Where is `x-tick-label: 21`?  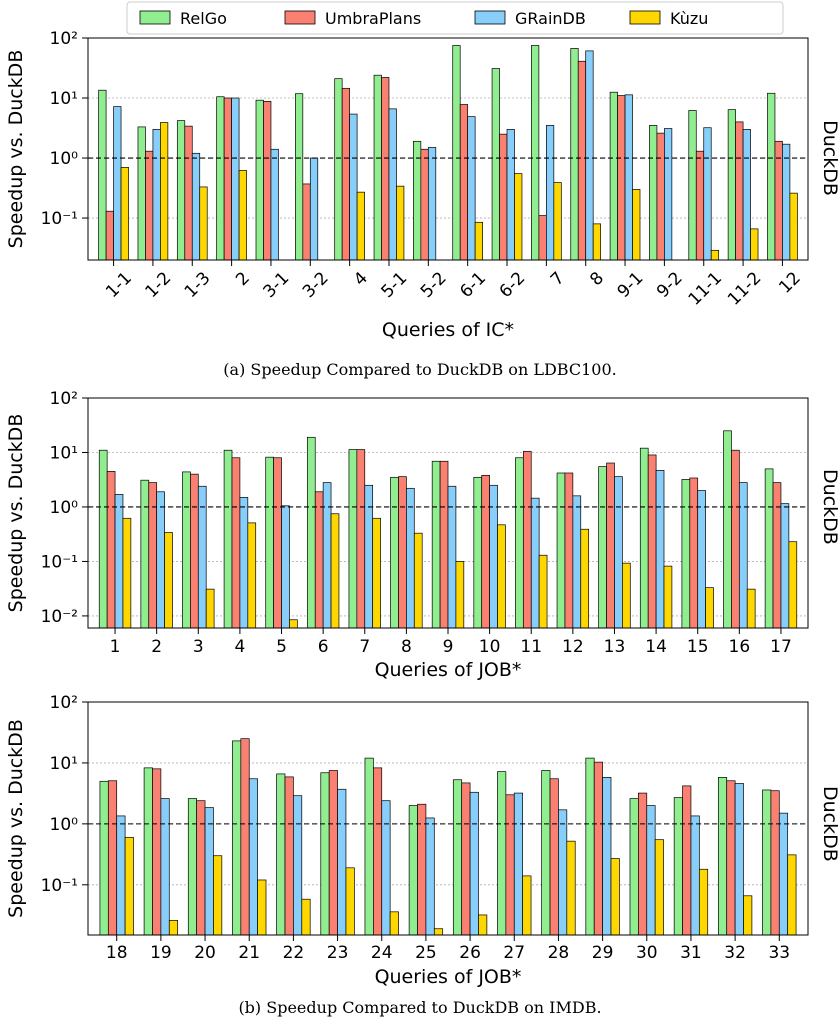
x-tick-label: 21 is located at coordinates (249, 953).